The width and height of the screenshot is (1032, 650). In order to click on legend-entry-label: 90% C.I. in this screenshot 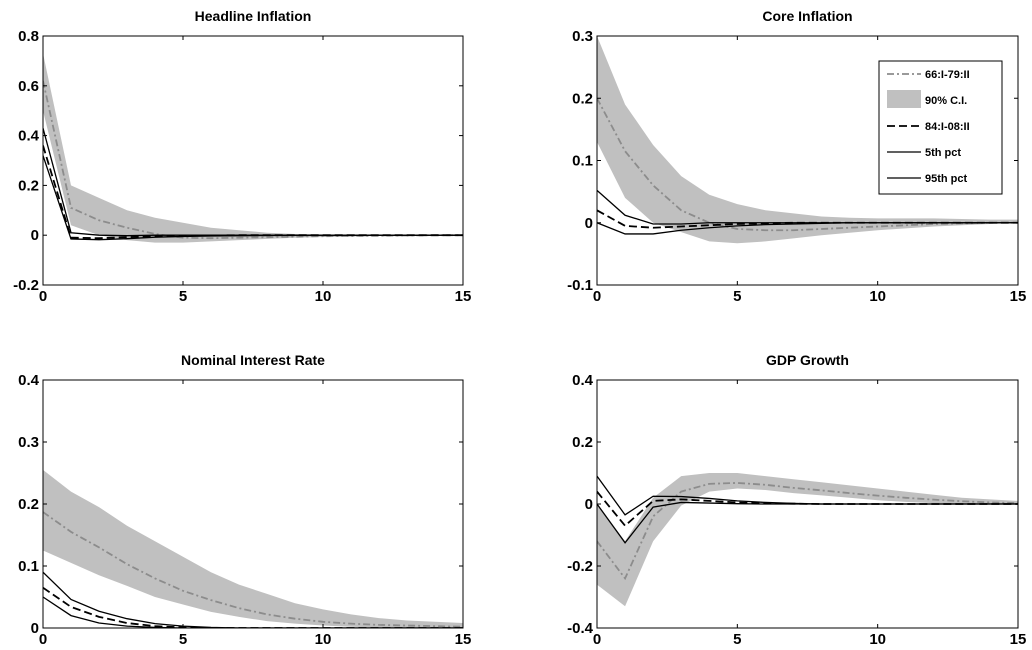, I will do `click(946, 101)`.